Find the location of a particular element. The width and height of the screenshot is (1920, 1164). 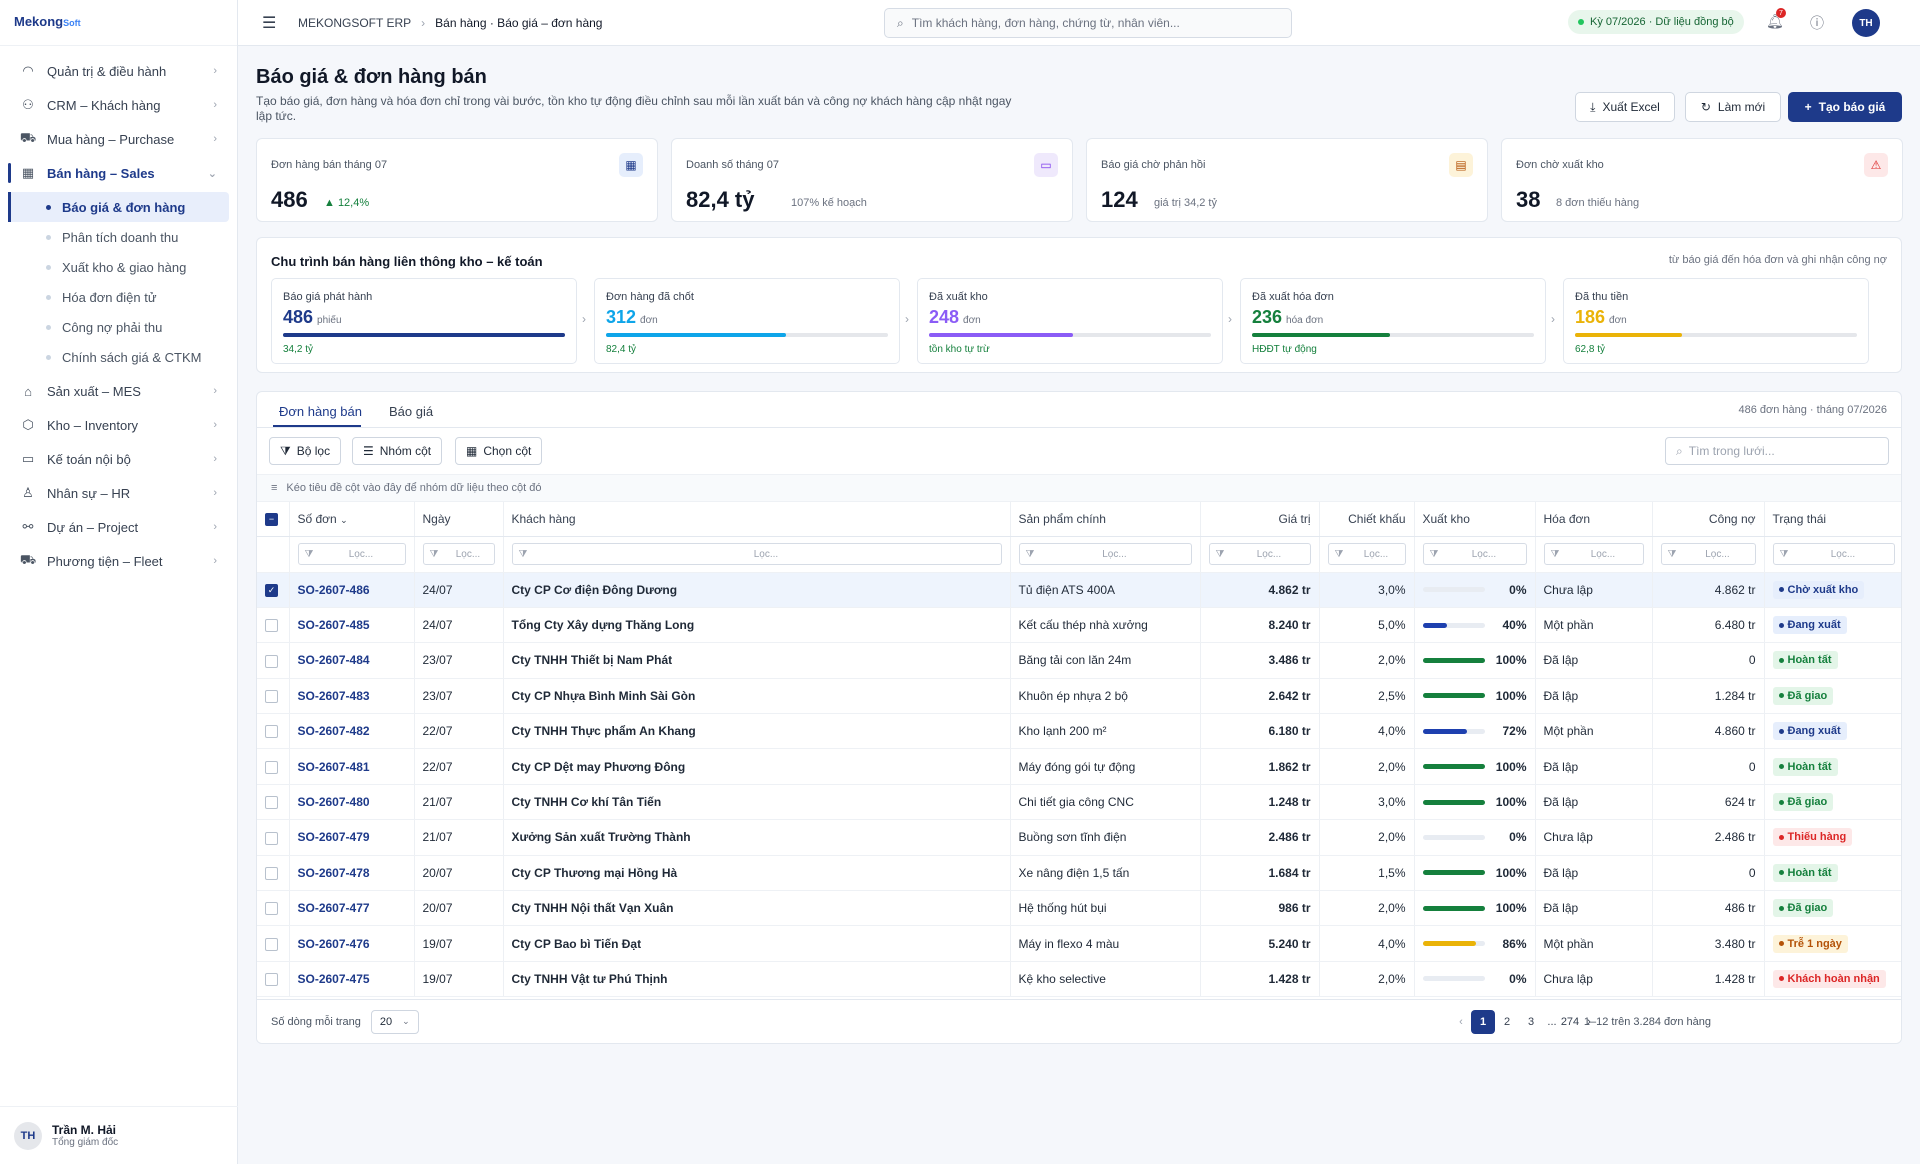

flow-stage: Báo giá phát hành 486 phiếu 34,2 tỷ is located at coordinates (424, 321).